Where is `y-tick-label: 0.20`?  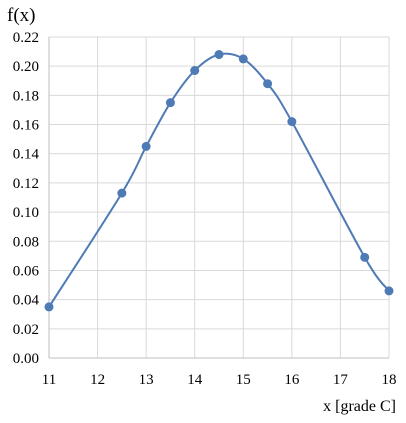
y-tick-label: 0.20 is located at coordinates (26, 67).